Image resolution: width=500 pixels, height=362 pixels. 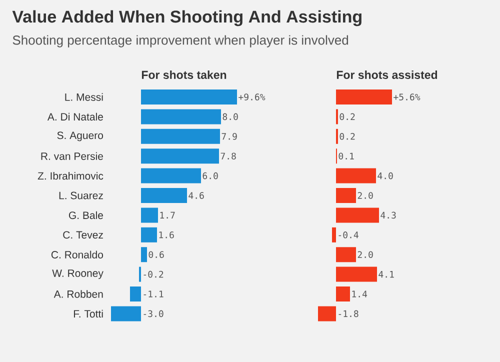 What do you see at coordinates (75, 116) in the screenshot?
I see `y-tick-label: A. Di Natale` at bounding box center [75, 116].